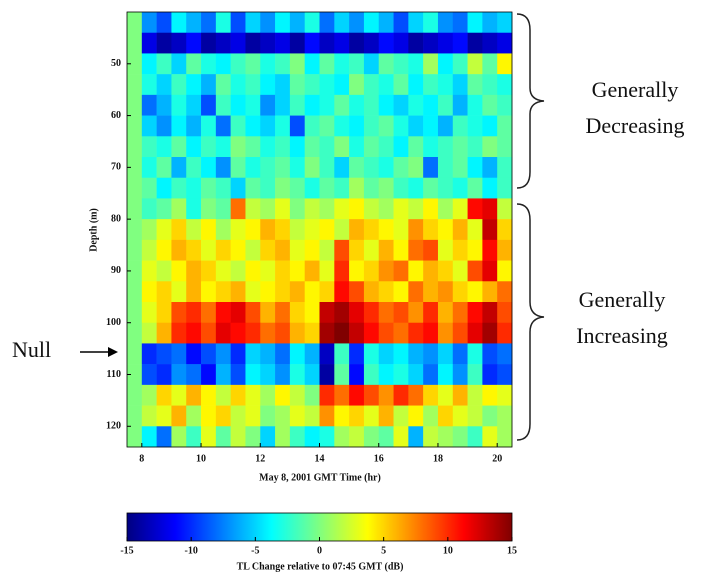 The height and width of the screenshot is (582, 707). I want to click on colorbar-tick-label: 10, so click(448, 550).